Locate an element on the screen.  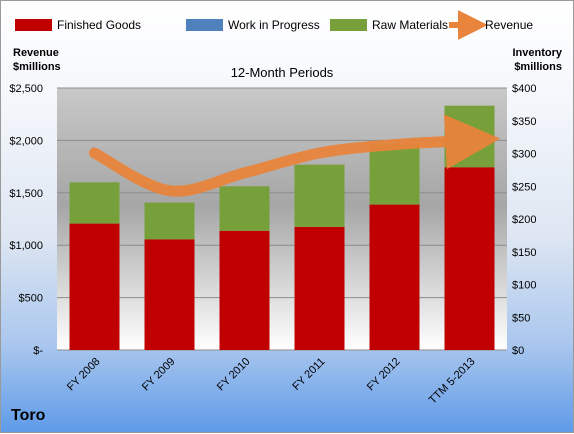
left-tick-label-1: $500 is located at coordinates (31, 299).